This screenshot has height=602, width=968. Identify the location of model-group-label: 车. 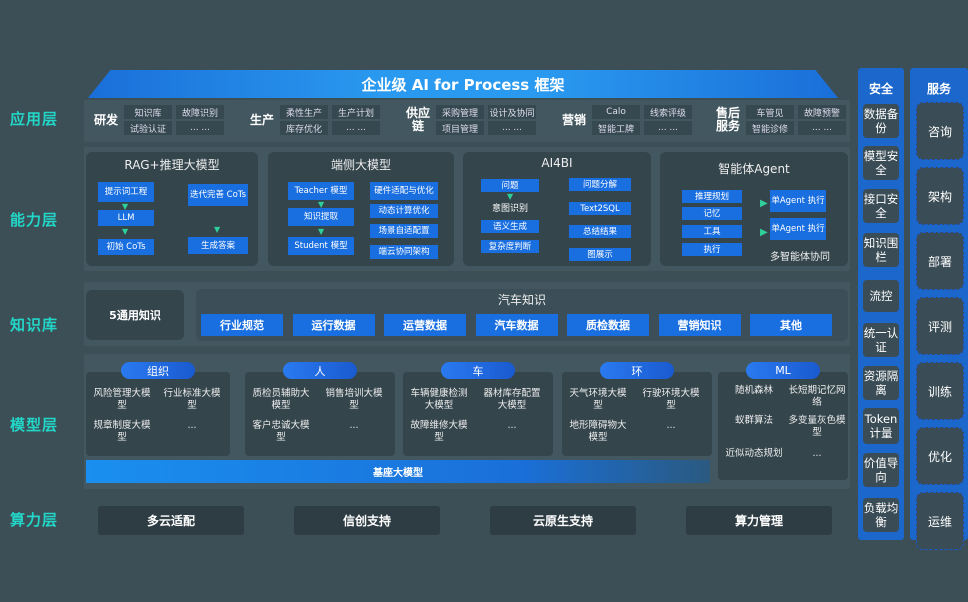
(478, 370).